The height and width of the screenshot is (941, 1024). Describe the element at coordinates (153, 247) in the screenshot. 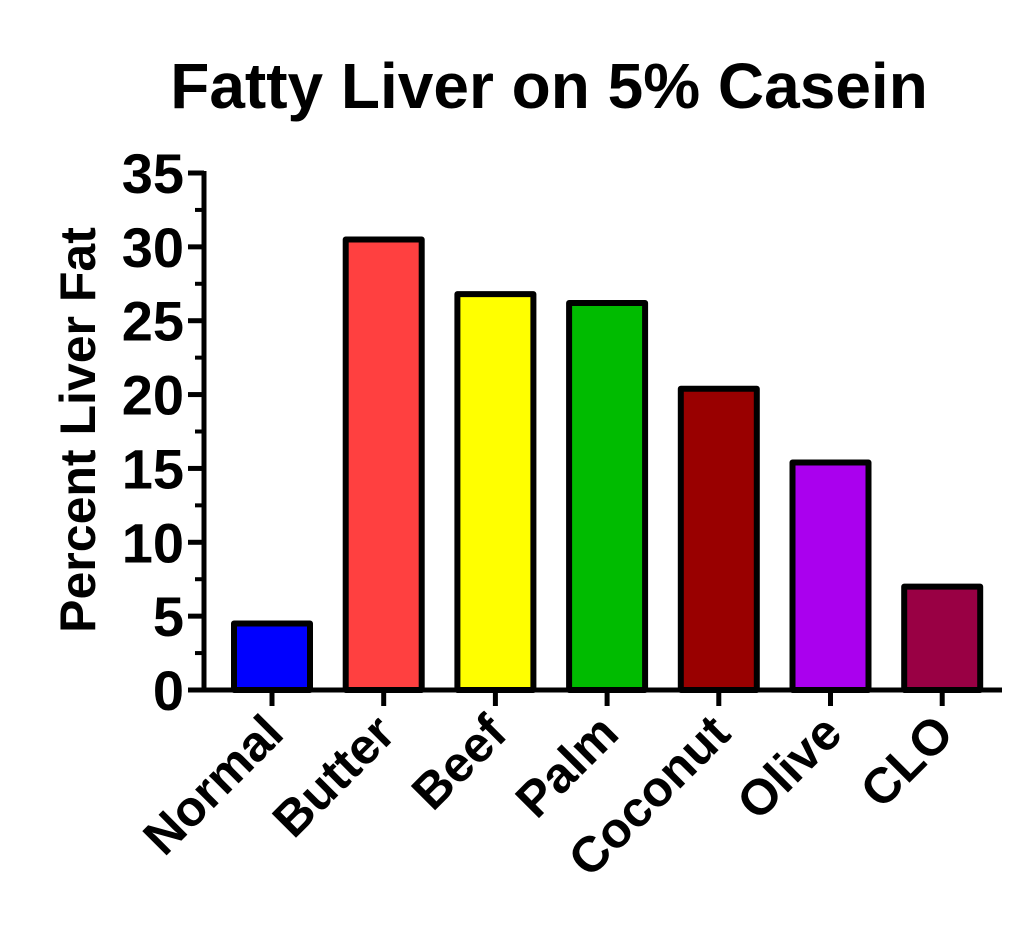

I see `y-tick-label: 30` at that location.